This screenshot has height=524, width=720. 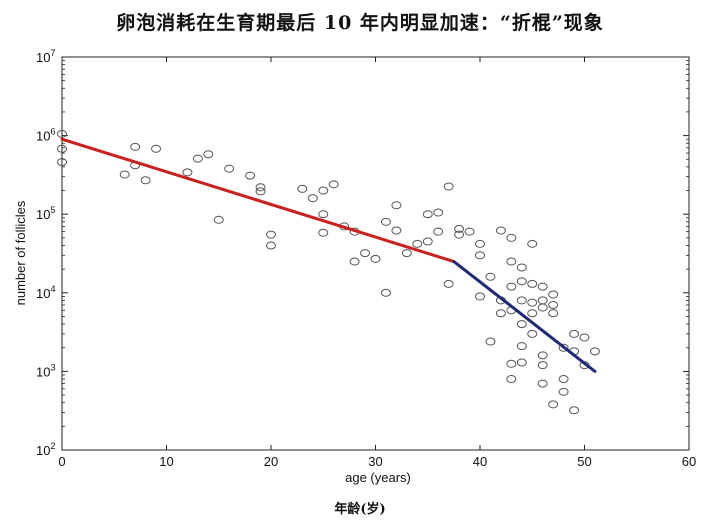 What do you see at coordinates (480, 461) in the screenshot?
I see `x-tick-label: 40` at bounding box center [480, 461].